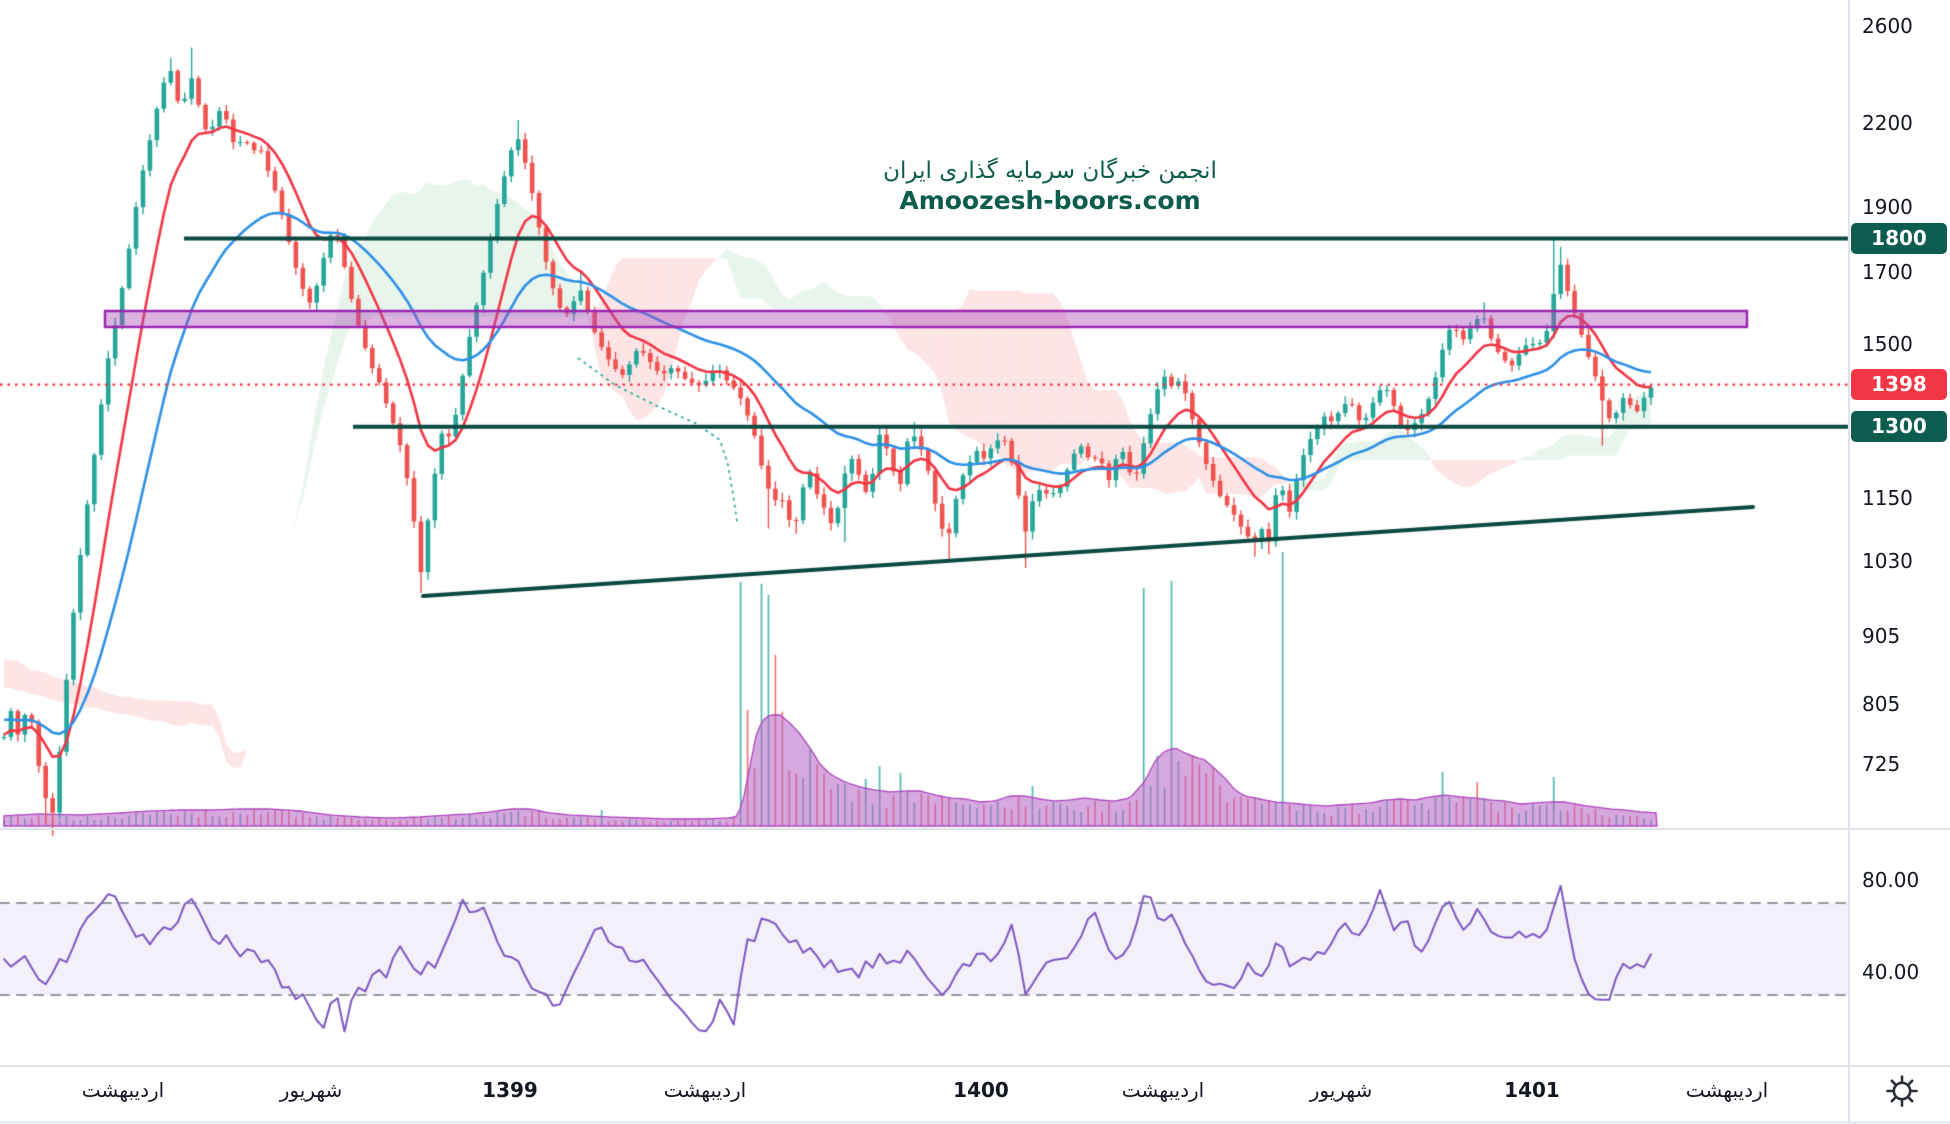  What do you see at coordinates (1881, 764) in the screenshot?
I see `price-axis-label: 725` at bounding box center [1881, 764].